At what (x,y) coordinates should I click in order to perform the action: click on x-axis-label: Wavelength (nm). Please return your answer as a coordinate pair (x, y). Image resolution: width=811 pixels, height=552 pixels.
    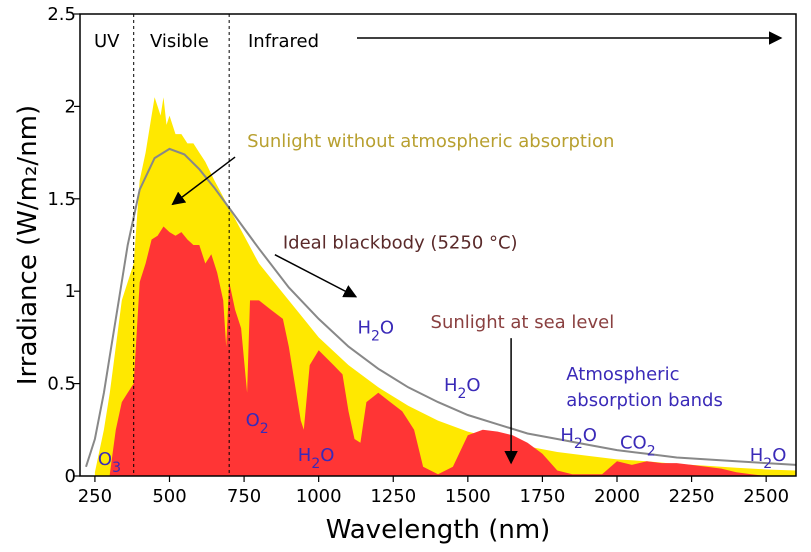
    Looking at the image, I should click on (438, 530).